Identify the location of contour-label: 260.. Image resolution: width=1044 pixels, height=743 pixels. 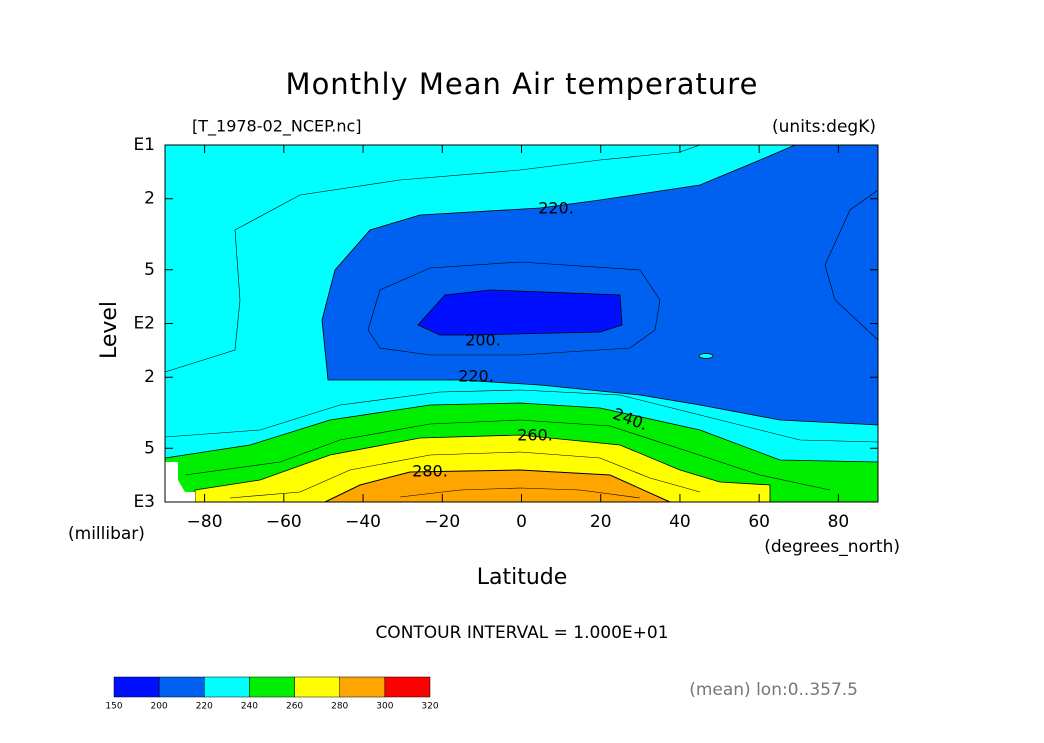
(535, 435).